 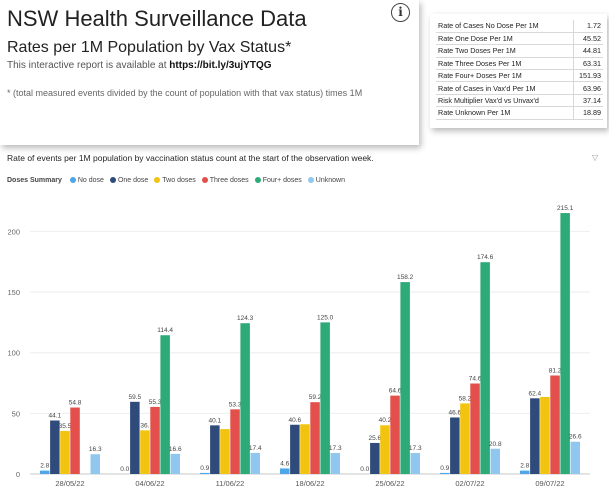 I want to click on legend-item: No dose, so click(x=86, y=180).